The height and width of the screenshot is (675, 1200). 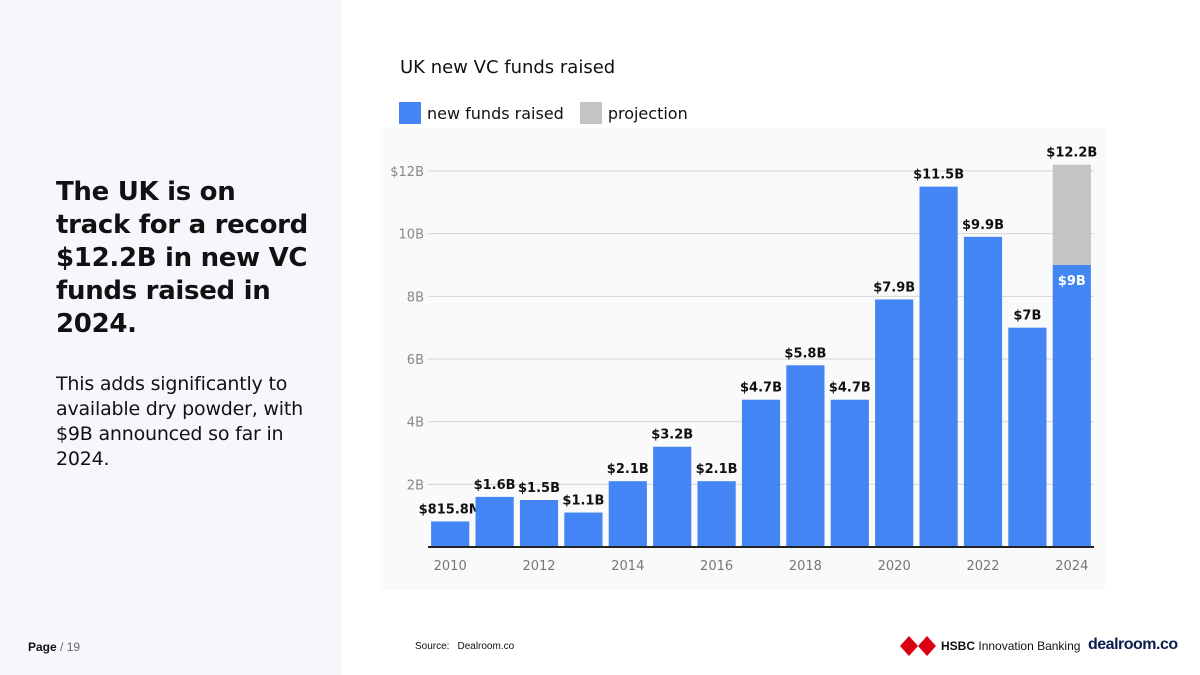 I want to click on bar-2023, so click(x=1027, y=437).